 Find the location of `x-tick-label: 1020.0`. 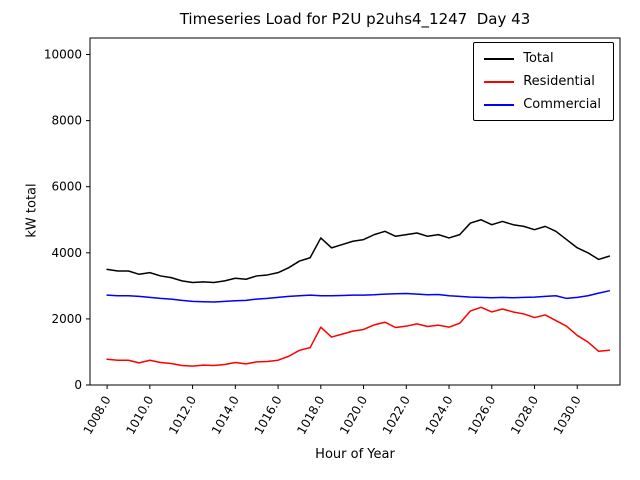

x-tick-label: 1020.0 is located at coordinates (353, 415).